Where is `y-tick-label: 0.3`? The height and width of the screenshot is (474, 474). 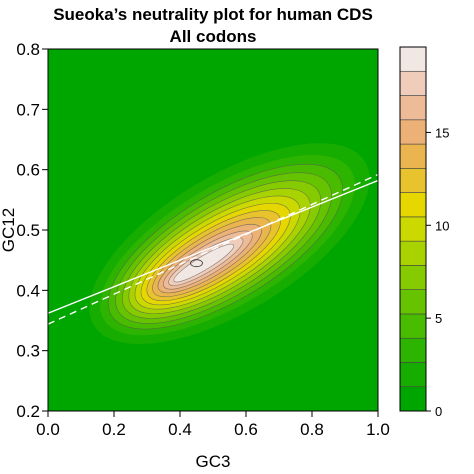
y-tick-label: 0.3 is located at coordinates (28, 351).